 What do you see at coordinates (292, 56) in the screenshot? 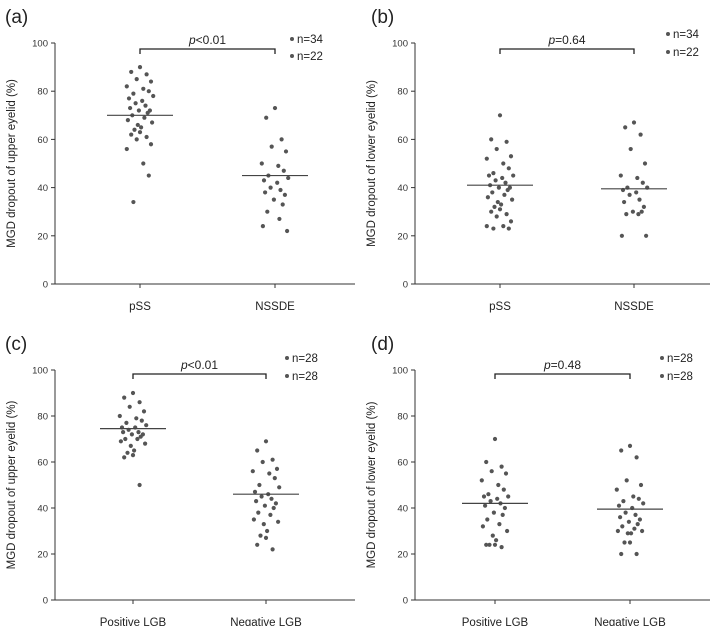
I see `legend-marker` at bounding box center [292, 56].